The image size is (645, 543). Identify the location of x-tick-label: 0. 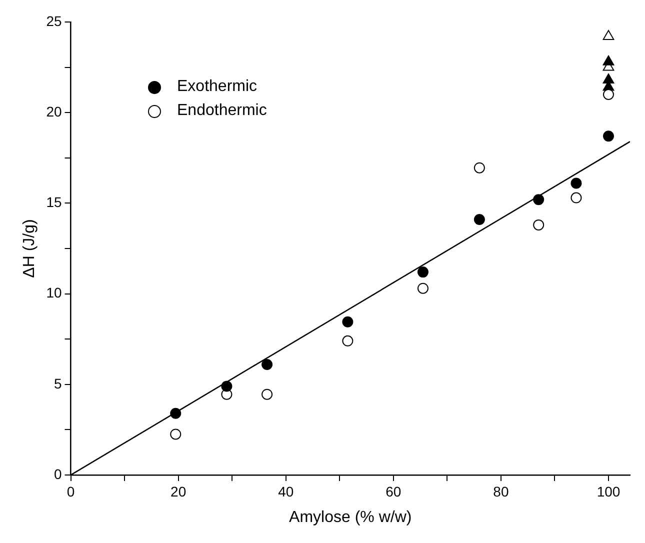
(70, 491).